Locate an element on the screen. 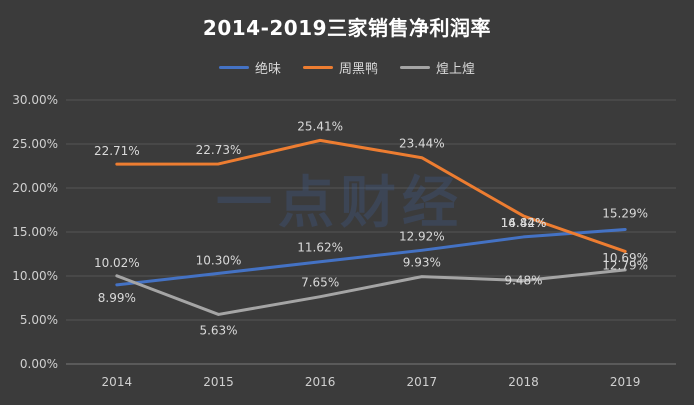 The image size is (694, 405). legend-label-zhouheiya: 周黑鸭 is located at coordinates (358, 69).